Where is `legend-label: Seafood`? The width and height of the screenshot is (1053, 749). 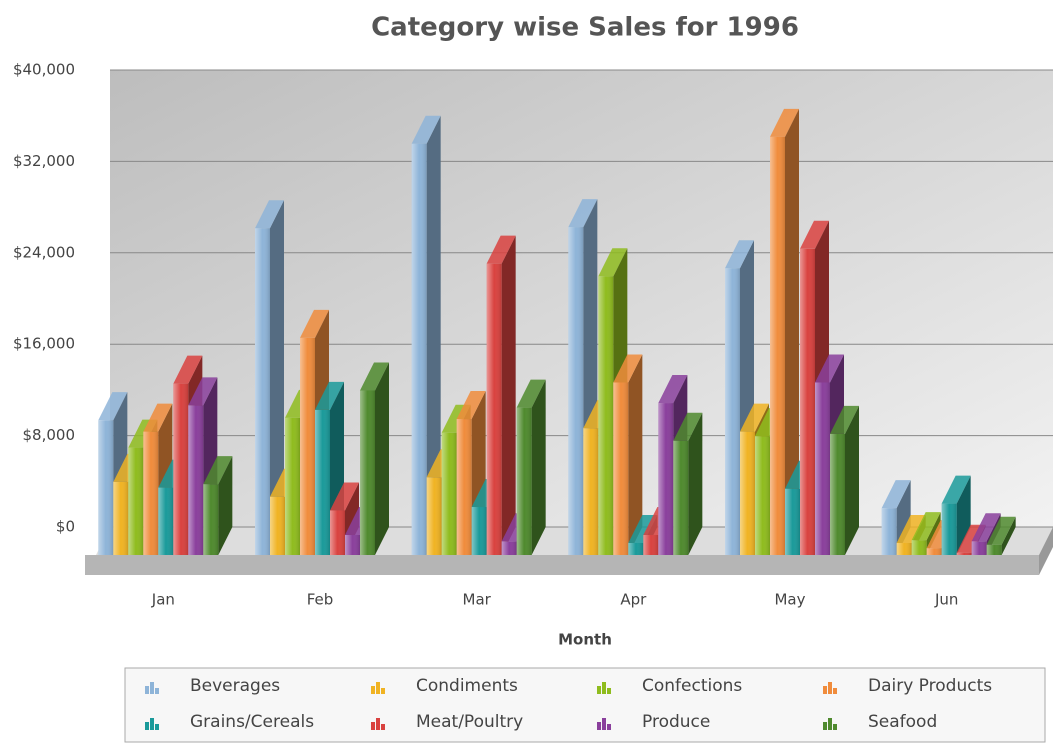
legend-label: Seafood is located at coordinates (902, 722).